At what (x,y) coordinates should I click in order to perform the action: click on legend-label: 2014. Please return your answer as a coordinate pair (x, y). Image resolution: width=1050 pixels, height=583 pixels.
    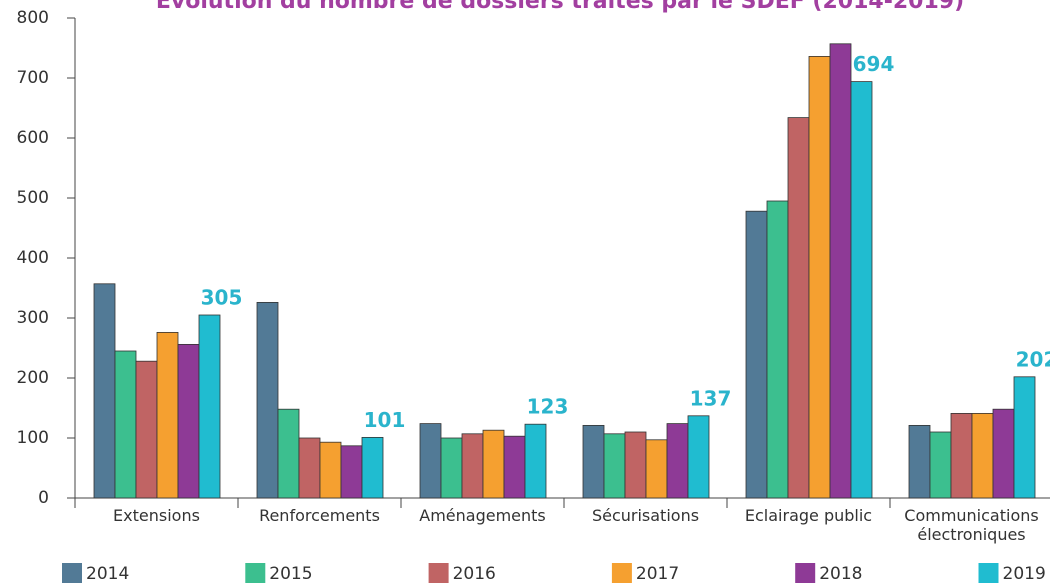
    Looking at the image, I should click on (107, 573).